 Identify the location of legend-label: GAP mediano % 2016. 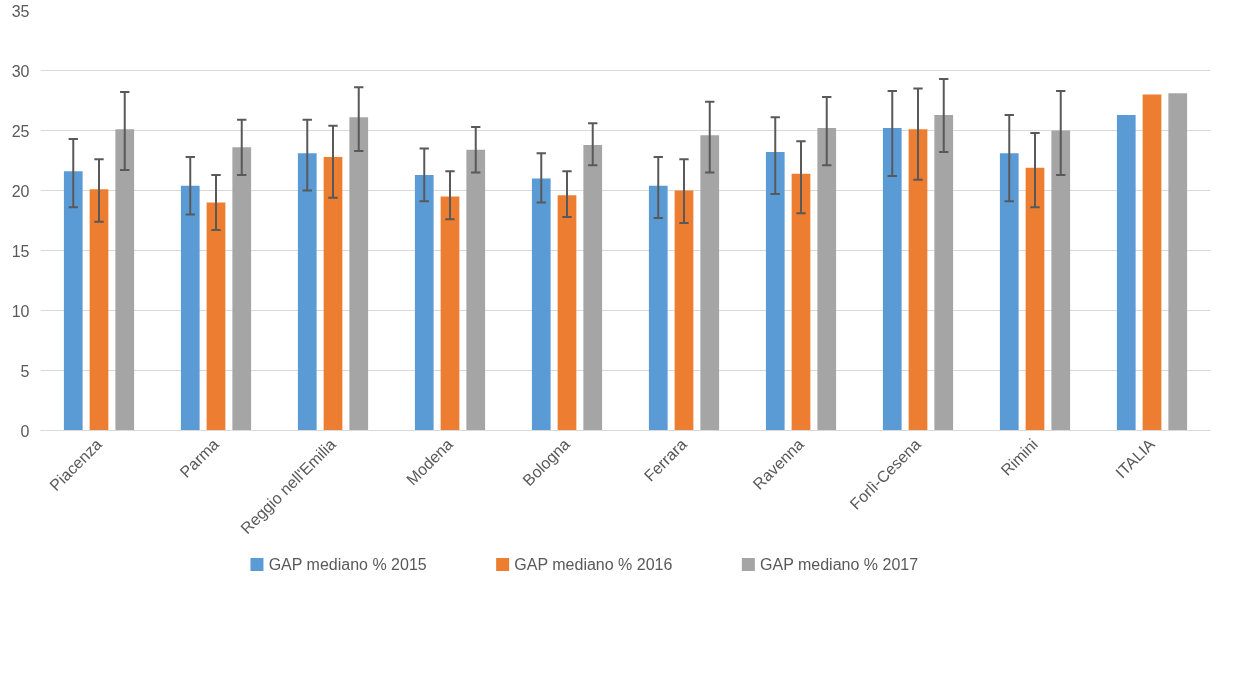
(593, 564).